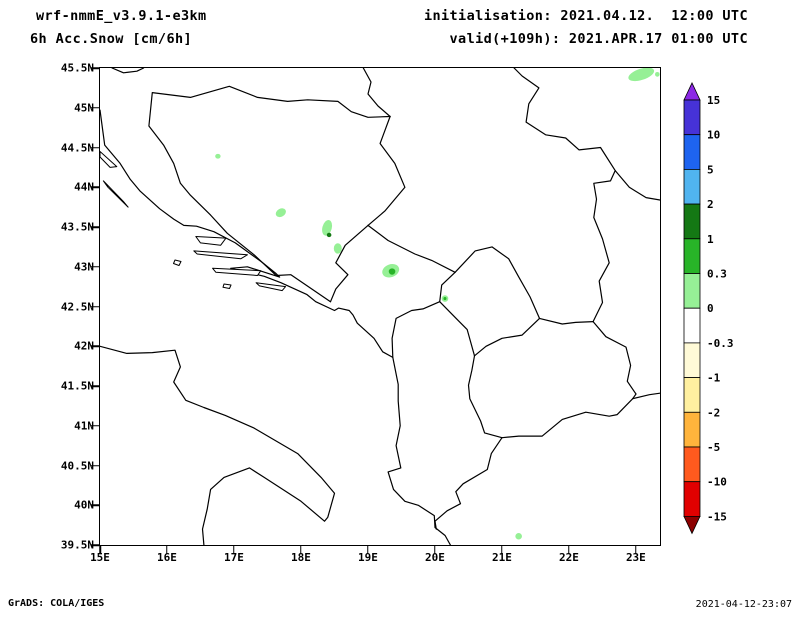  What do you see at coordinates (77, 465) in the screenshot?
I see `lat-tick-label: 40.5N` at bounding box center [77, 465].